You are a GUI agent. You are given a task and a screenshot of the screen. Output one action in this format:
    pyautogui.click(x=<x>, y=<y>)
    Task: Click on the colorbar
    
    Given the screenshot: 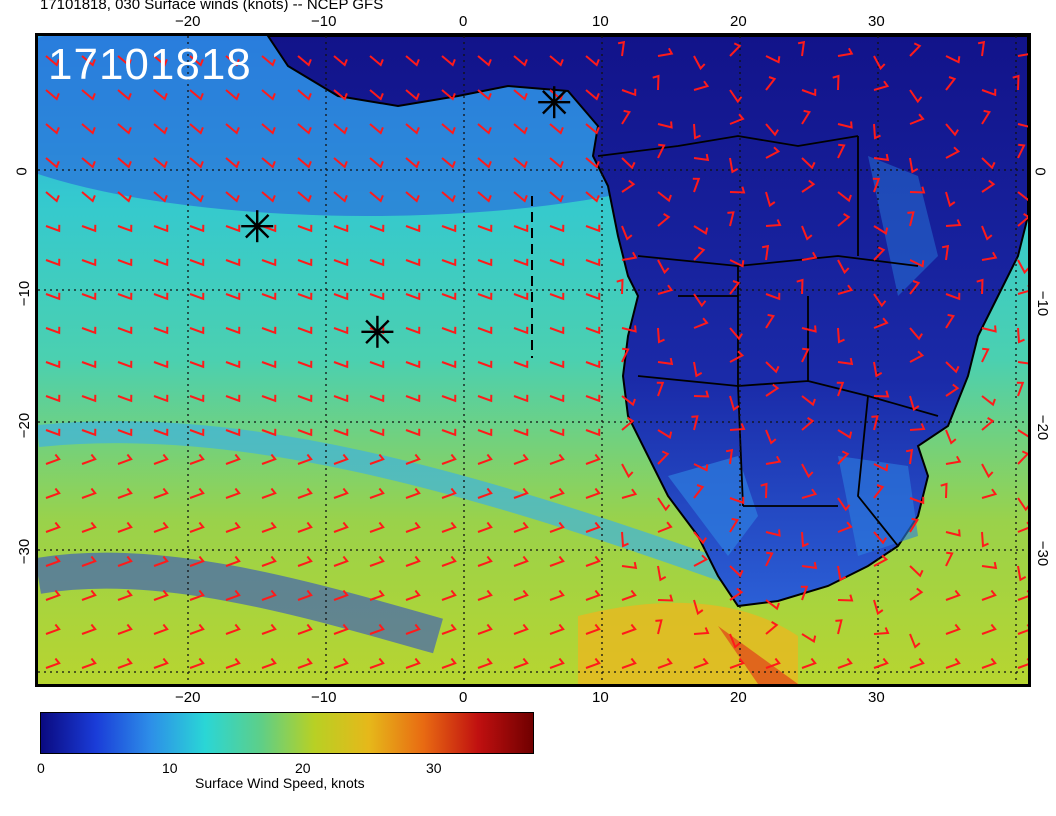 What is the action you would take?
    pyautogui.click(x=287, y=733)
    